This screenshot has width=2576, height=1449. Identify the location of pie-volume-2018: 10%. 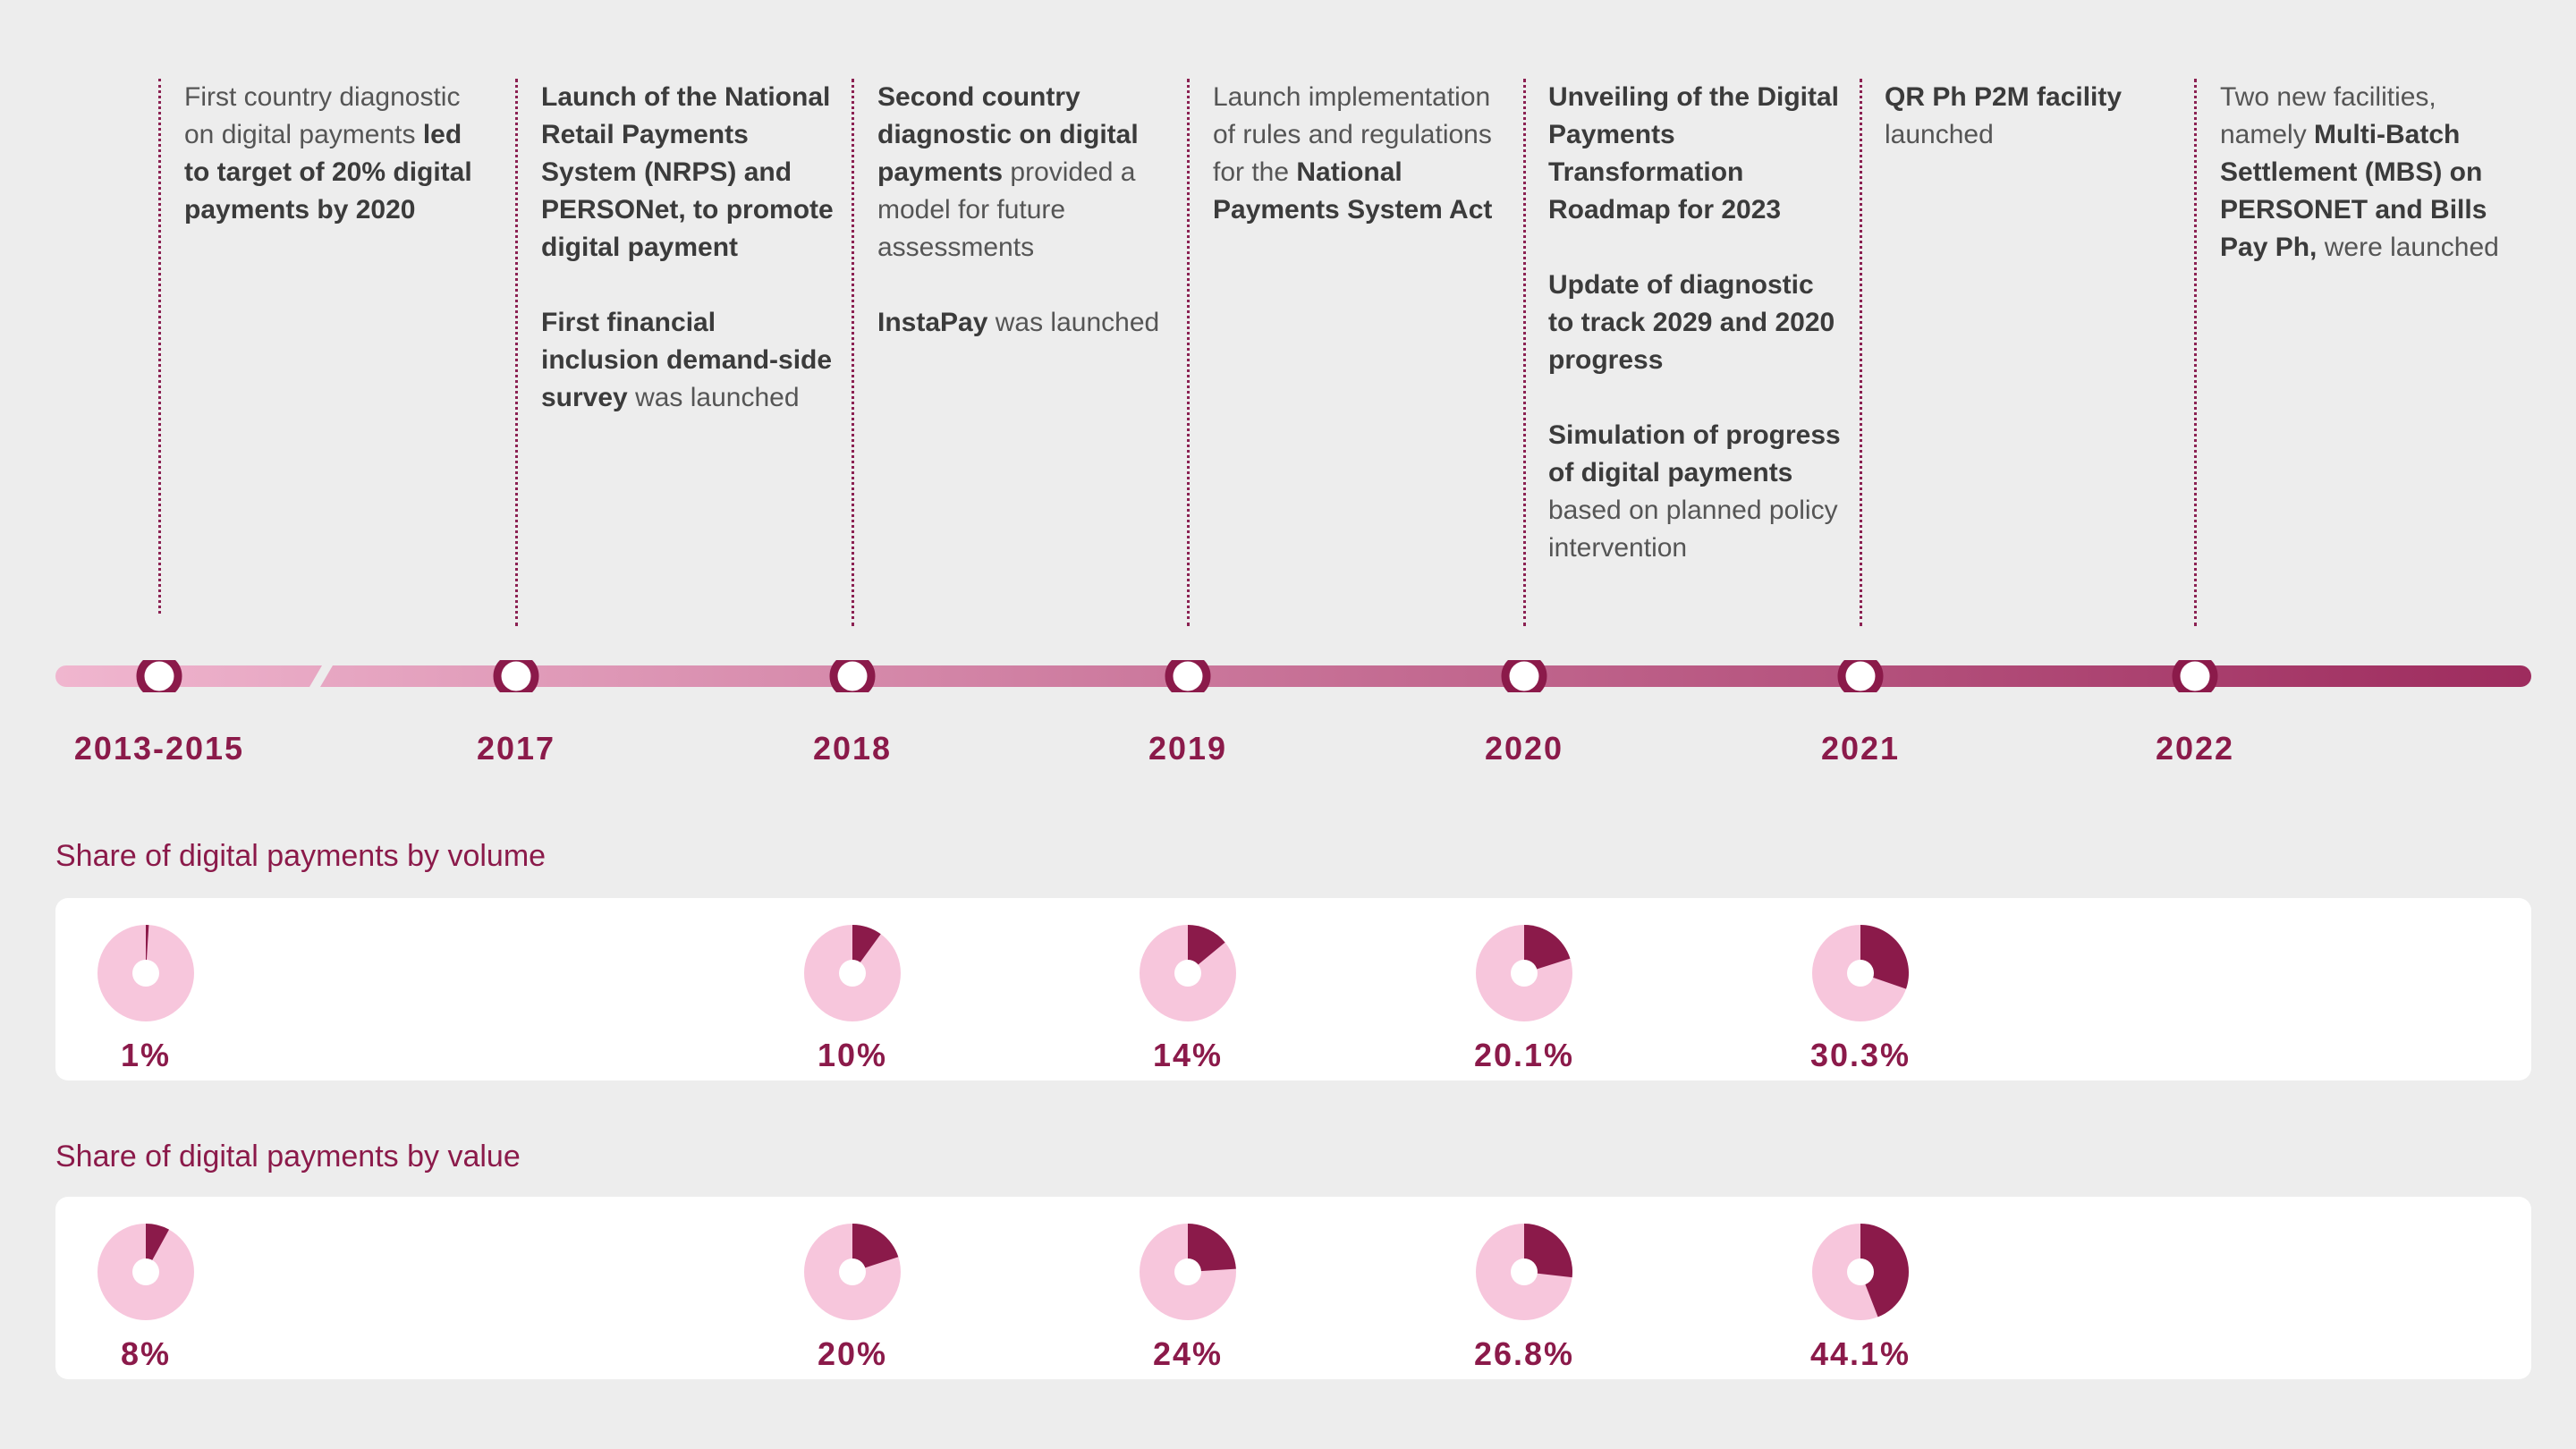
(852, 996).